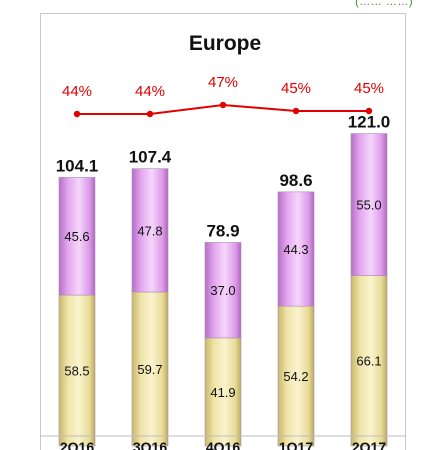 This screenshot has width=439, height=450. What do you see at coordinates (222, 230) in the screenshot?
I see `total-value-label: 78.9` at bounding box center [222, 230].